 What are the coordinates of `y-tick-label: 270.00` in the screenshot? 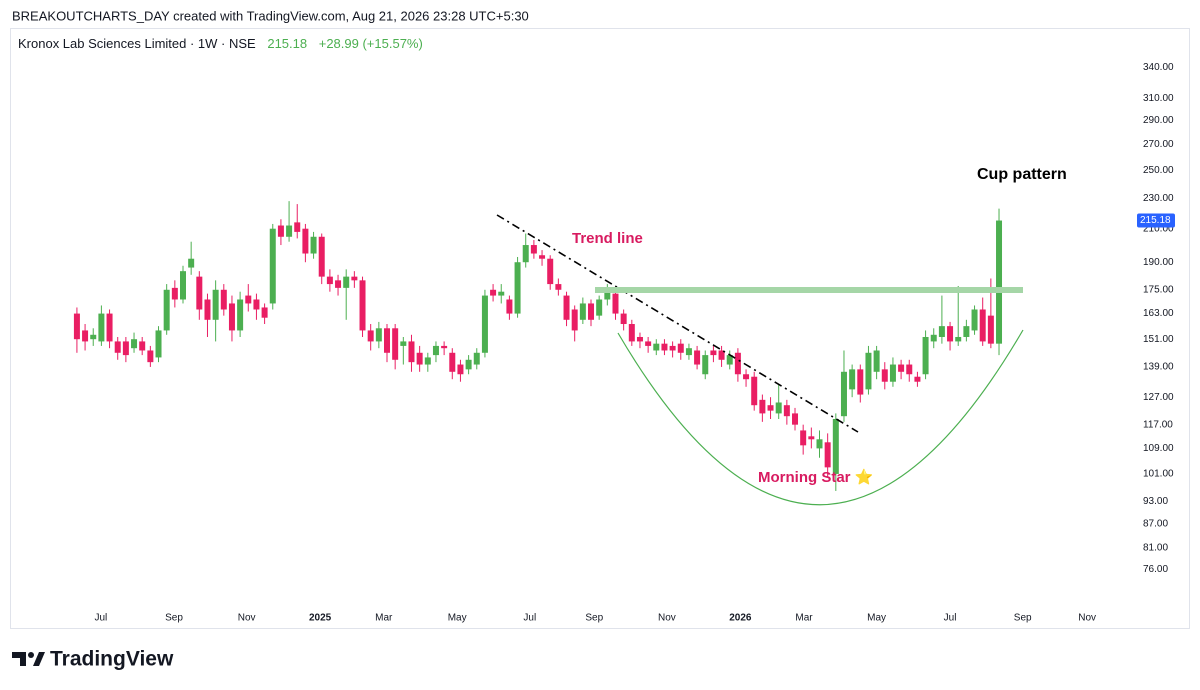 It's located at (1158, 144).